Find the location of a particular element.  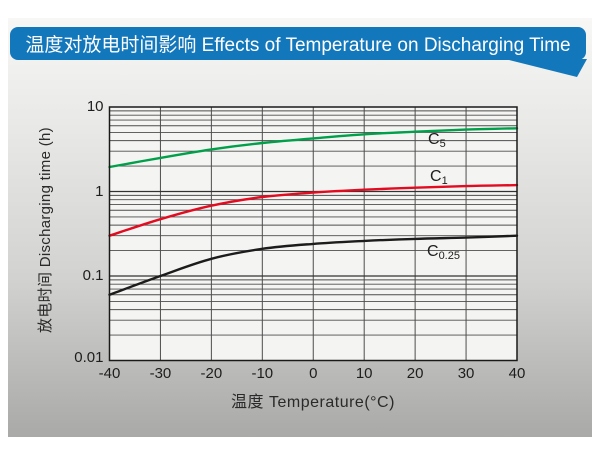

x-tick-label: 40 is located at coordinates (517, 373).